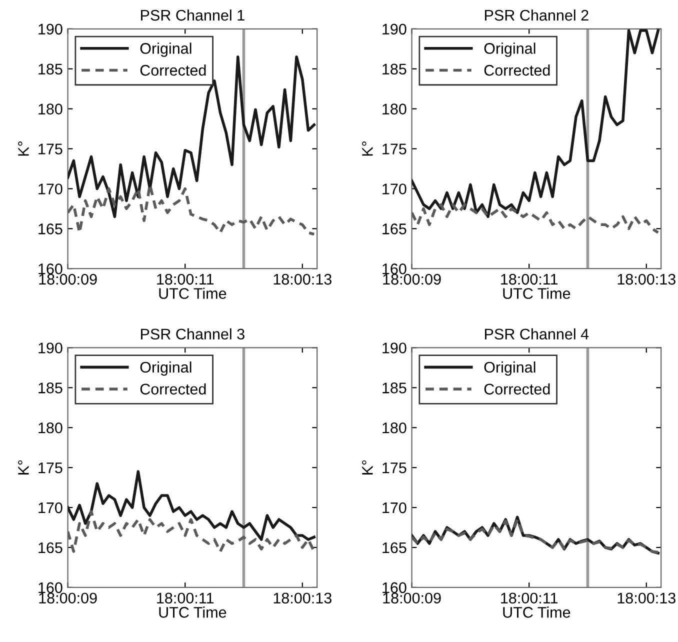 Image resolution: width=678 pixels, height=642 pixels. Describe the element at coordinates (192, 15) in the screenshot. I see `chart-title: PSR Channel 1` at that location.